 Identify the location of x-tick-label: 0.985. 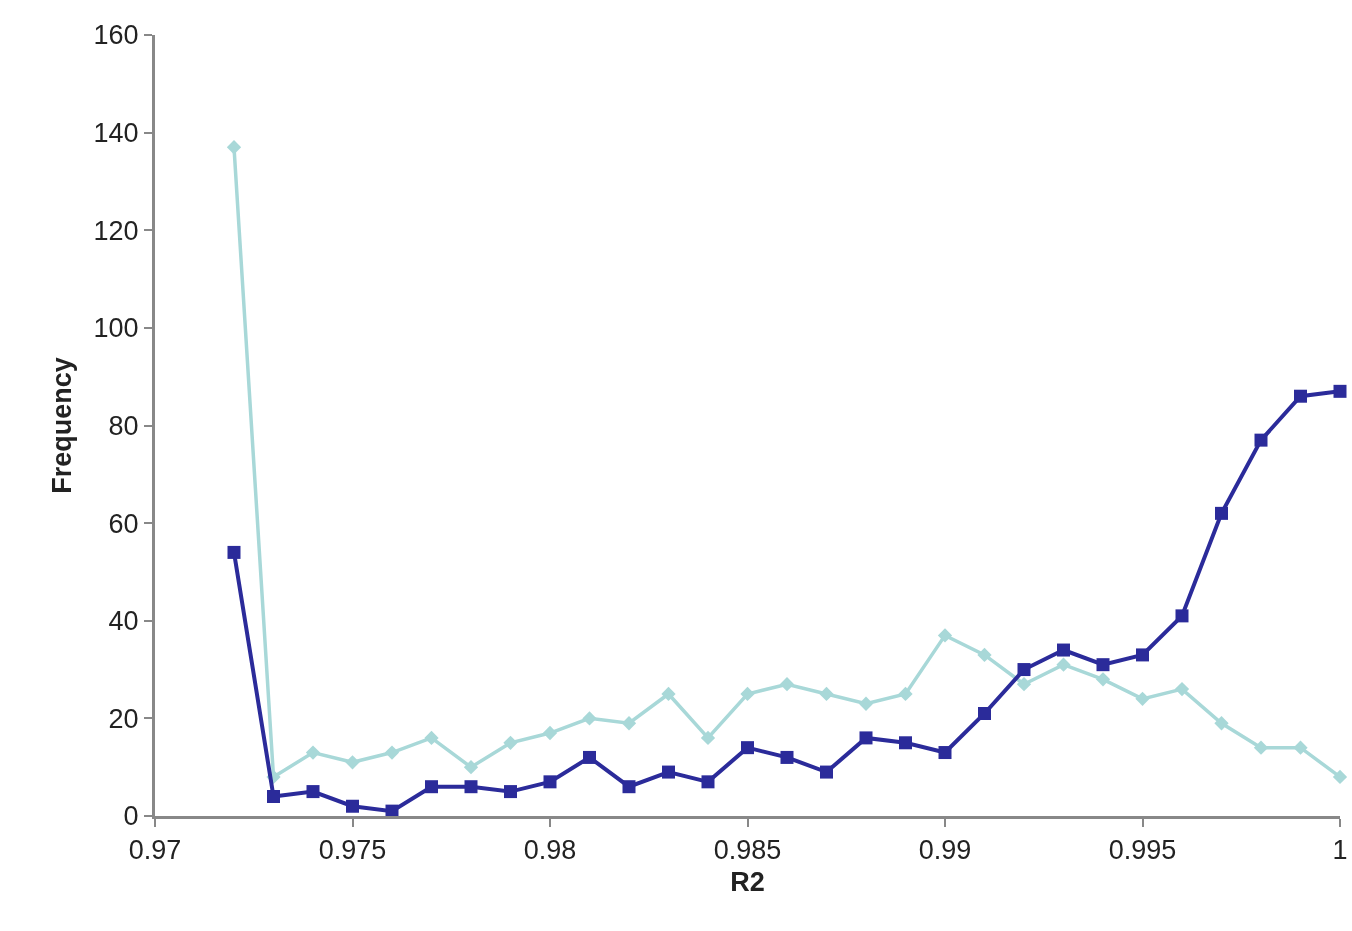
(747, 850).